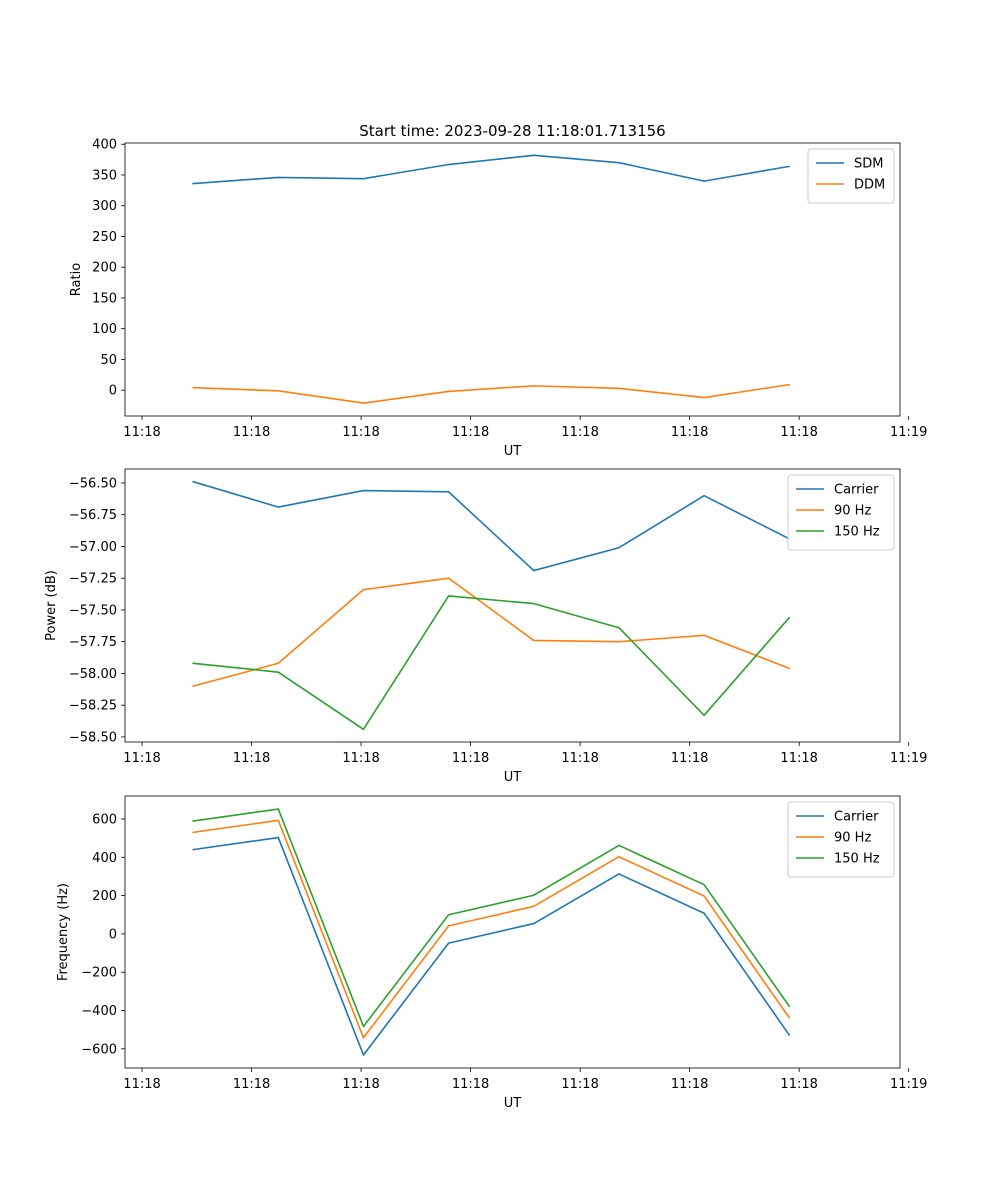  Describe the element at coordinates (512, 131) in the screenshot. I see `figure-title: Start time: 2023-09-28 11:18:01.713156` at that location.